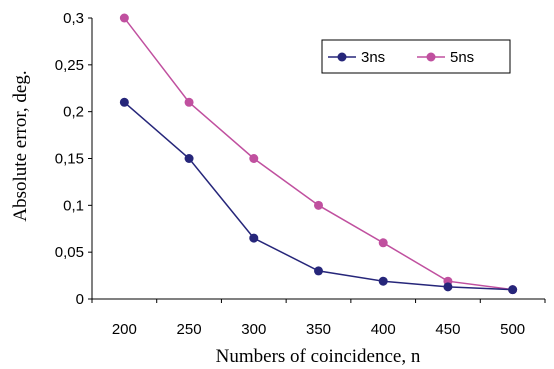 The width and height of the screenshot is (554, 369). Describe the element at coordinates (318, 356) in the screenshot. I see `x-axis-title: Numbers of coincidence, n` at that location.